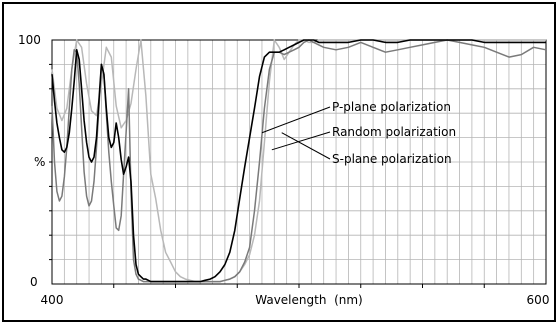  What do you see at coordinates (29, 40) in the screenshot?
I see `y-tick-label-max: 100` at bounding box center [29, 40].